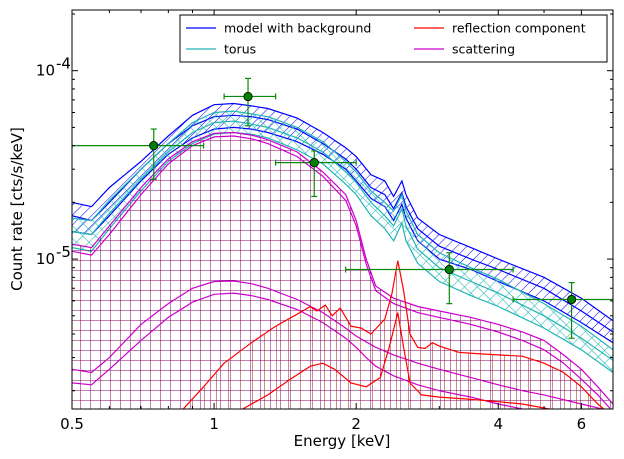  Describe the element at coordinates (297, 28) in the screenshot. I see `legend-label-model: model with background` at that location.